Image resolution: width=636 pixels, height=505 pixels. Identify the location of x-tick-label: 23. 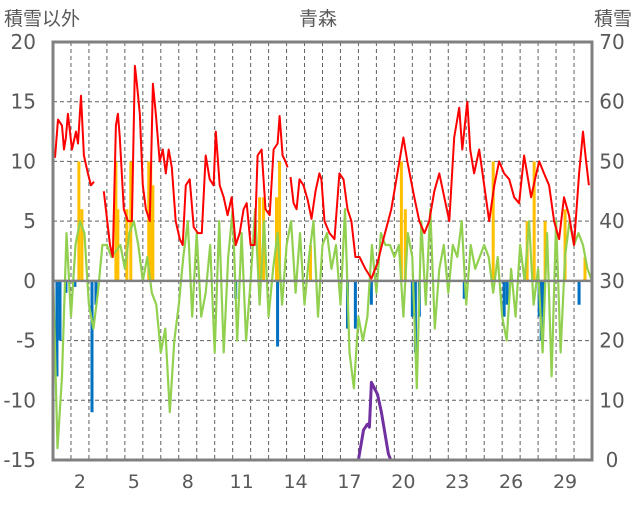
(457, 482).